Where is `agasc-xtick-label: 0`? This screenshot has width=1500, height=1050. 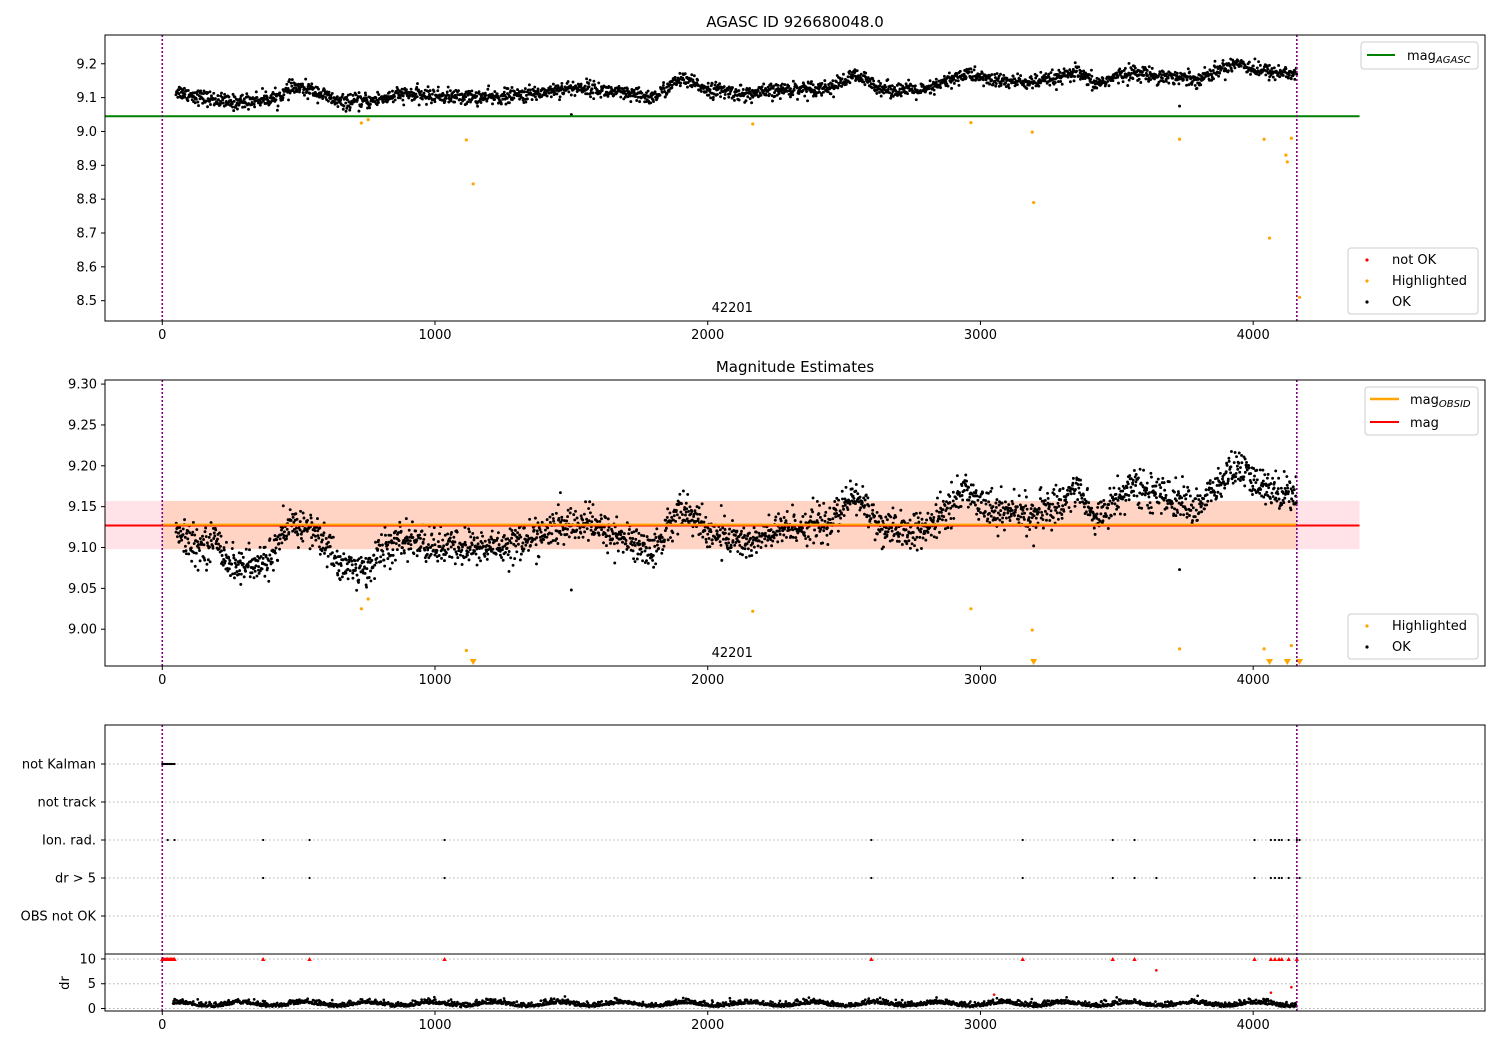 agasc-xtick-label: 0 is located at coordinates (162, 335).